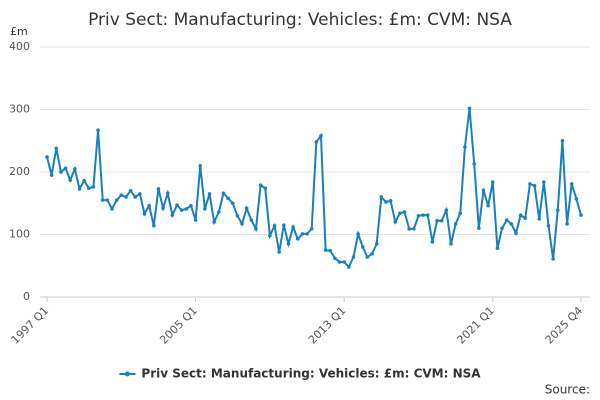 The image size is (600, 400). Describe the element at coordinates (19, 46) in the screenshot. I see `y-tick-label: 400` at that location.